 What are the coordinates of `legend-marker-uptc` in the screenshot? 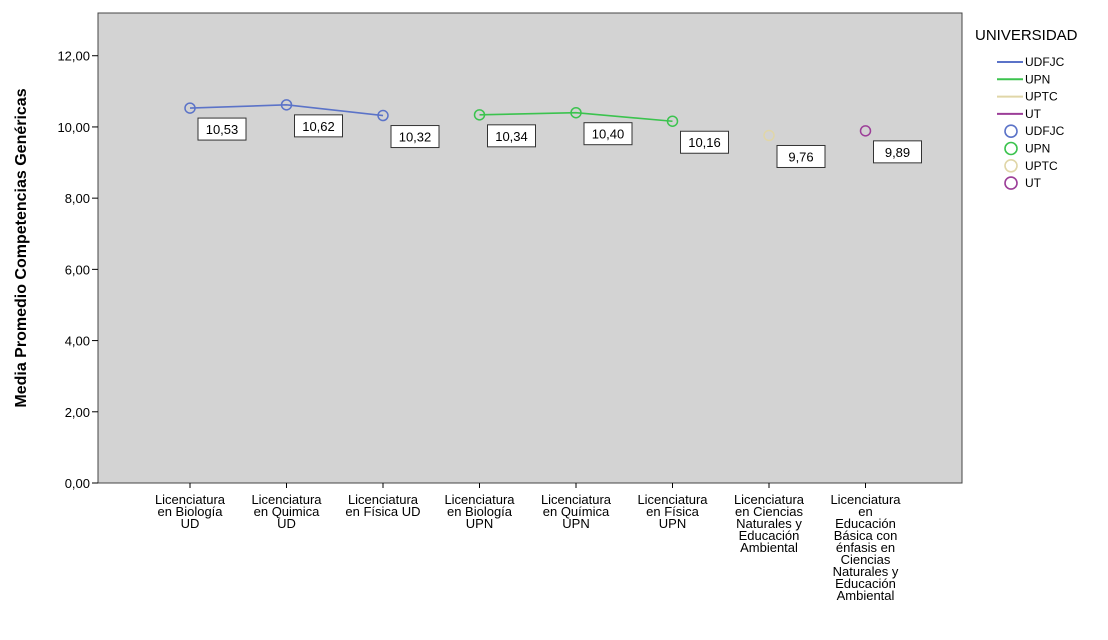 It's located at (1011, 166).